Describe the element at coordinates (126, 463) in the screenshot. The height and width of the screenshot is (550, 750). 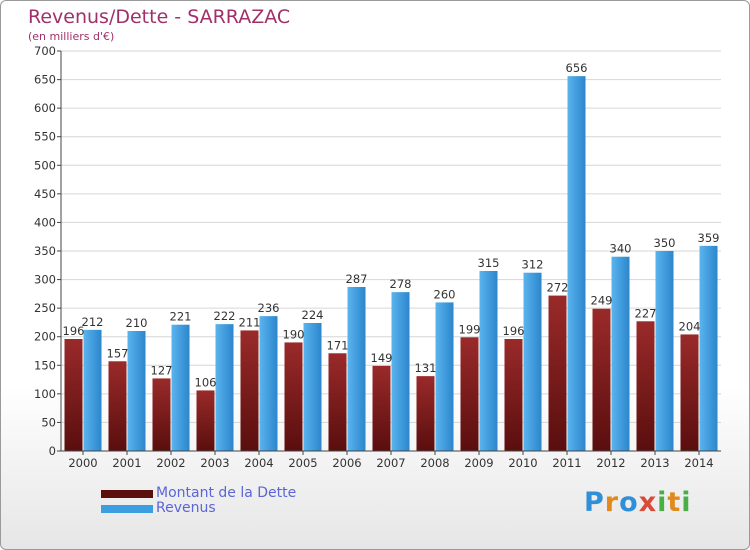
I see `x-tick-label: 2001` at that location.